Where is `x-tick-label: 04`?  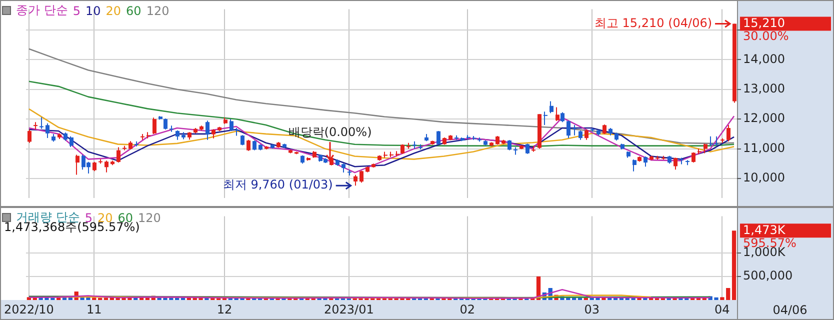 x-tick-label: 04 is located at coordinates (722, 309).